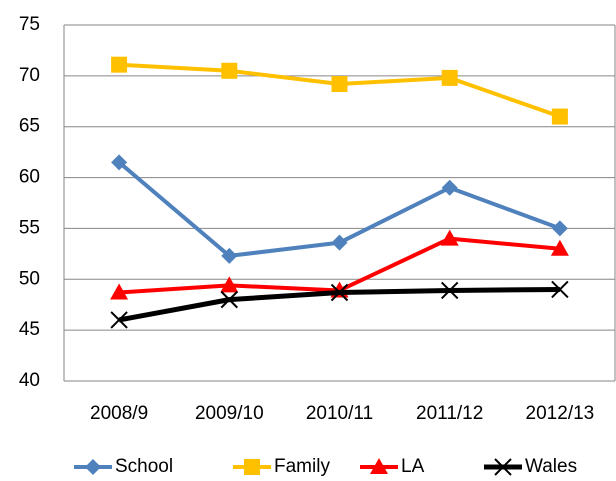 This screenshot has height=481, width=616. Describe the element at coordinates (144, 466) in the screenshot. I see `legend-label: School` at that location.